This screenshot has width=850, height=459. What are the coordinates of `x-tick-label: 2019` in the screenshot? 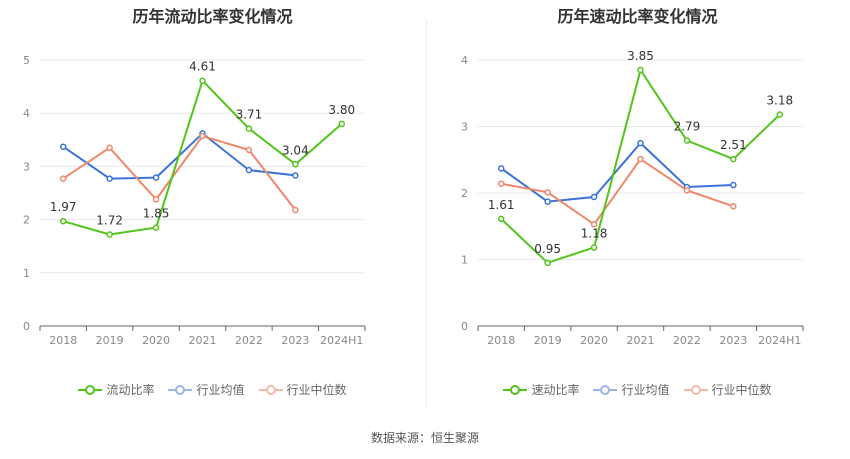 It's located at (110, 340).